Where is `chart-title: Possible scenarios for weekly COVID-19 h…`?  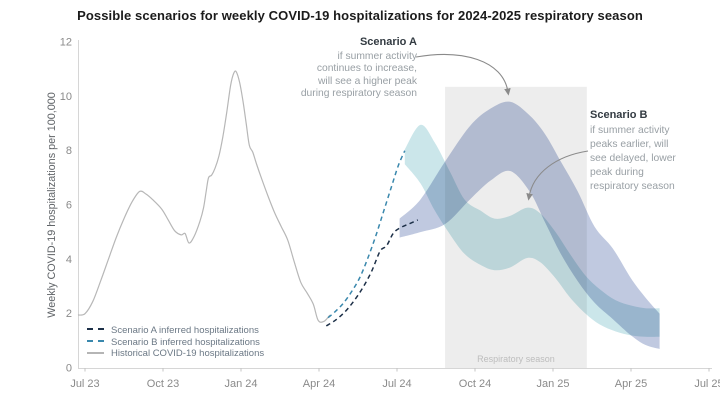
chart-title: Possible scenarios for weekly COVID-19 h… is located at coordinates (360, 15).